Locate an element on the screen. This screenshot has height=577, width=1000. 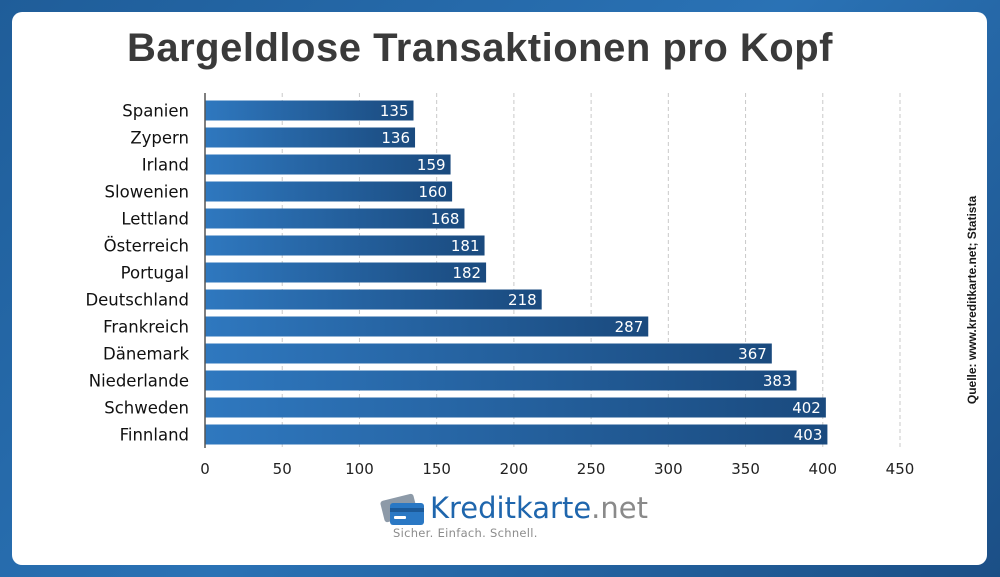
bar-value-label: 135 is located at coordinates (394, 111).